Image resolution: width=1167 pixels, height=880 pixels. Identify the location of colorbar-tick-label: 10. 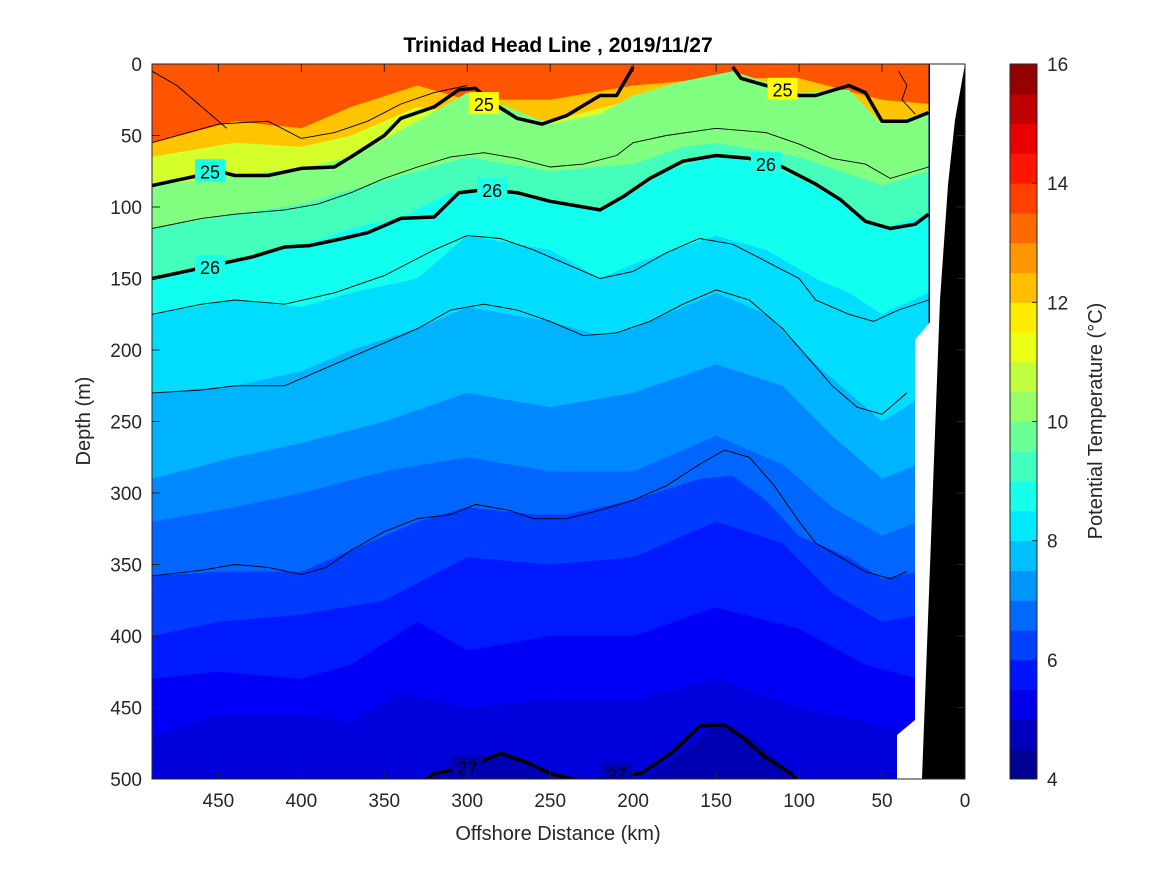
(1057, 423).